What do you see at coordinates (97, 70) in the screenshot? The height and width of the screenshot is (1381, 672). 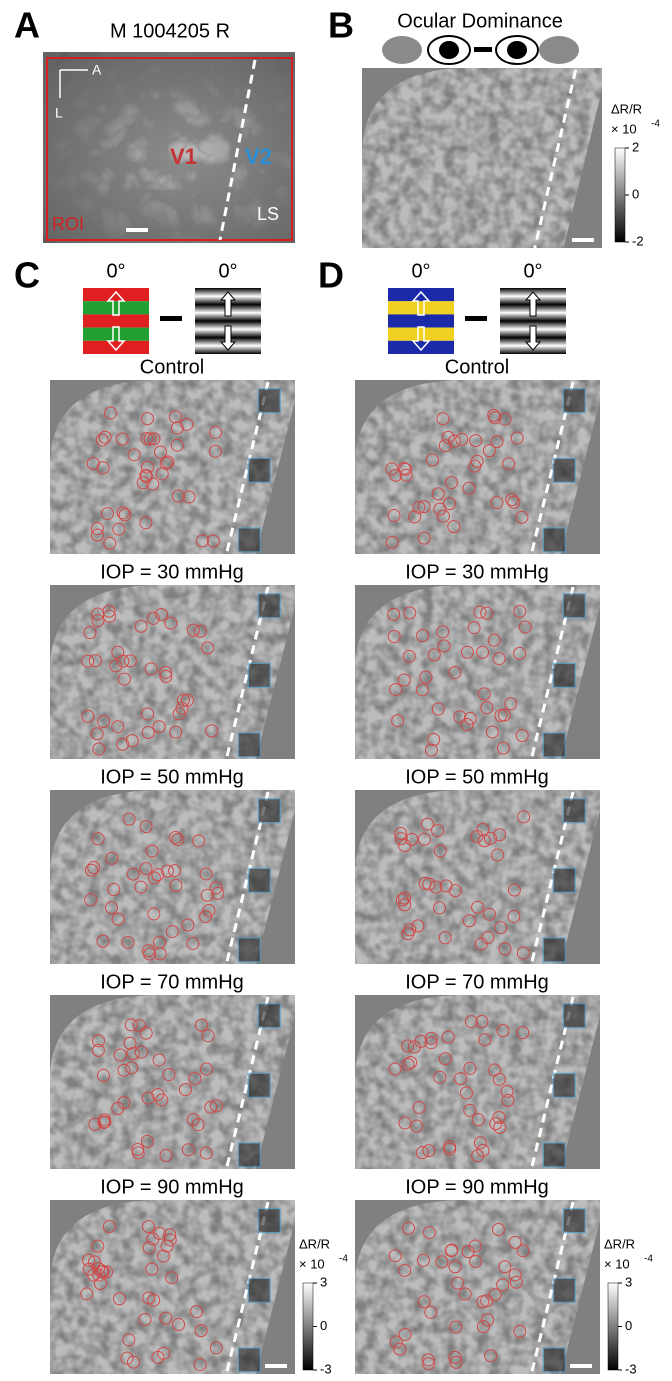 I see `axis-label: A` at bounding box center [97, 70].